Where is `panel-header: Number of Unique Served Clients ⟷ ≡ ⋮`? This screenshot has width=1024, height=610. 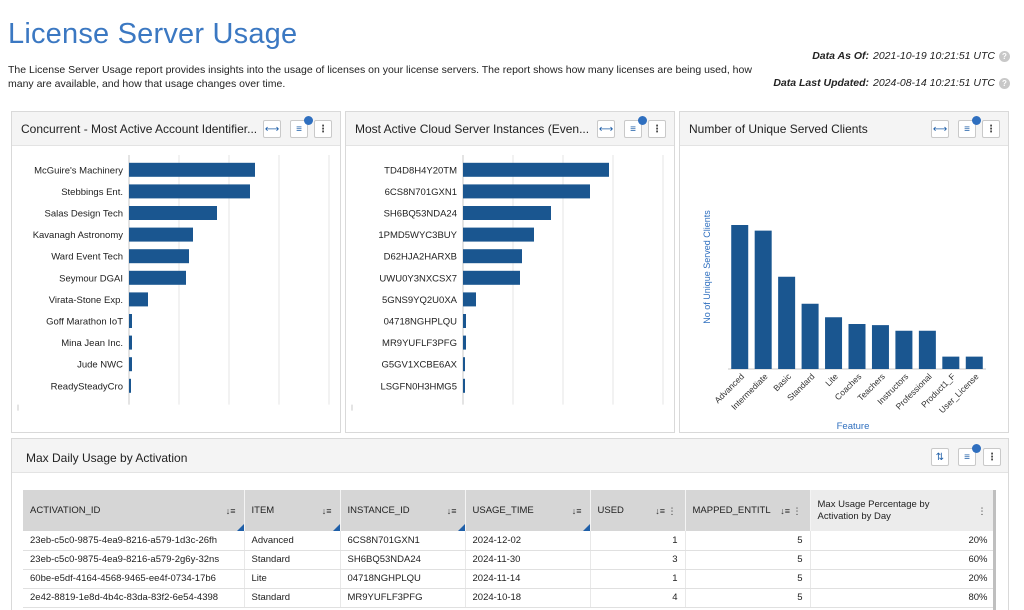
panel-header: Number of Unique Served Clients ⟷ ≡ ⋮ is located at coordinates (844, 129).